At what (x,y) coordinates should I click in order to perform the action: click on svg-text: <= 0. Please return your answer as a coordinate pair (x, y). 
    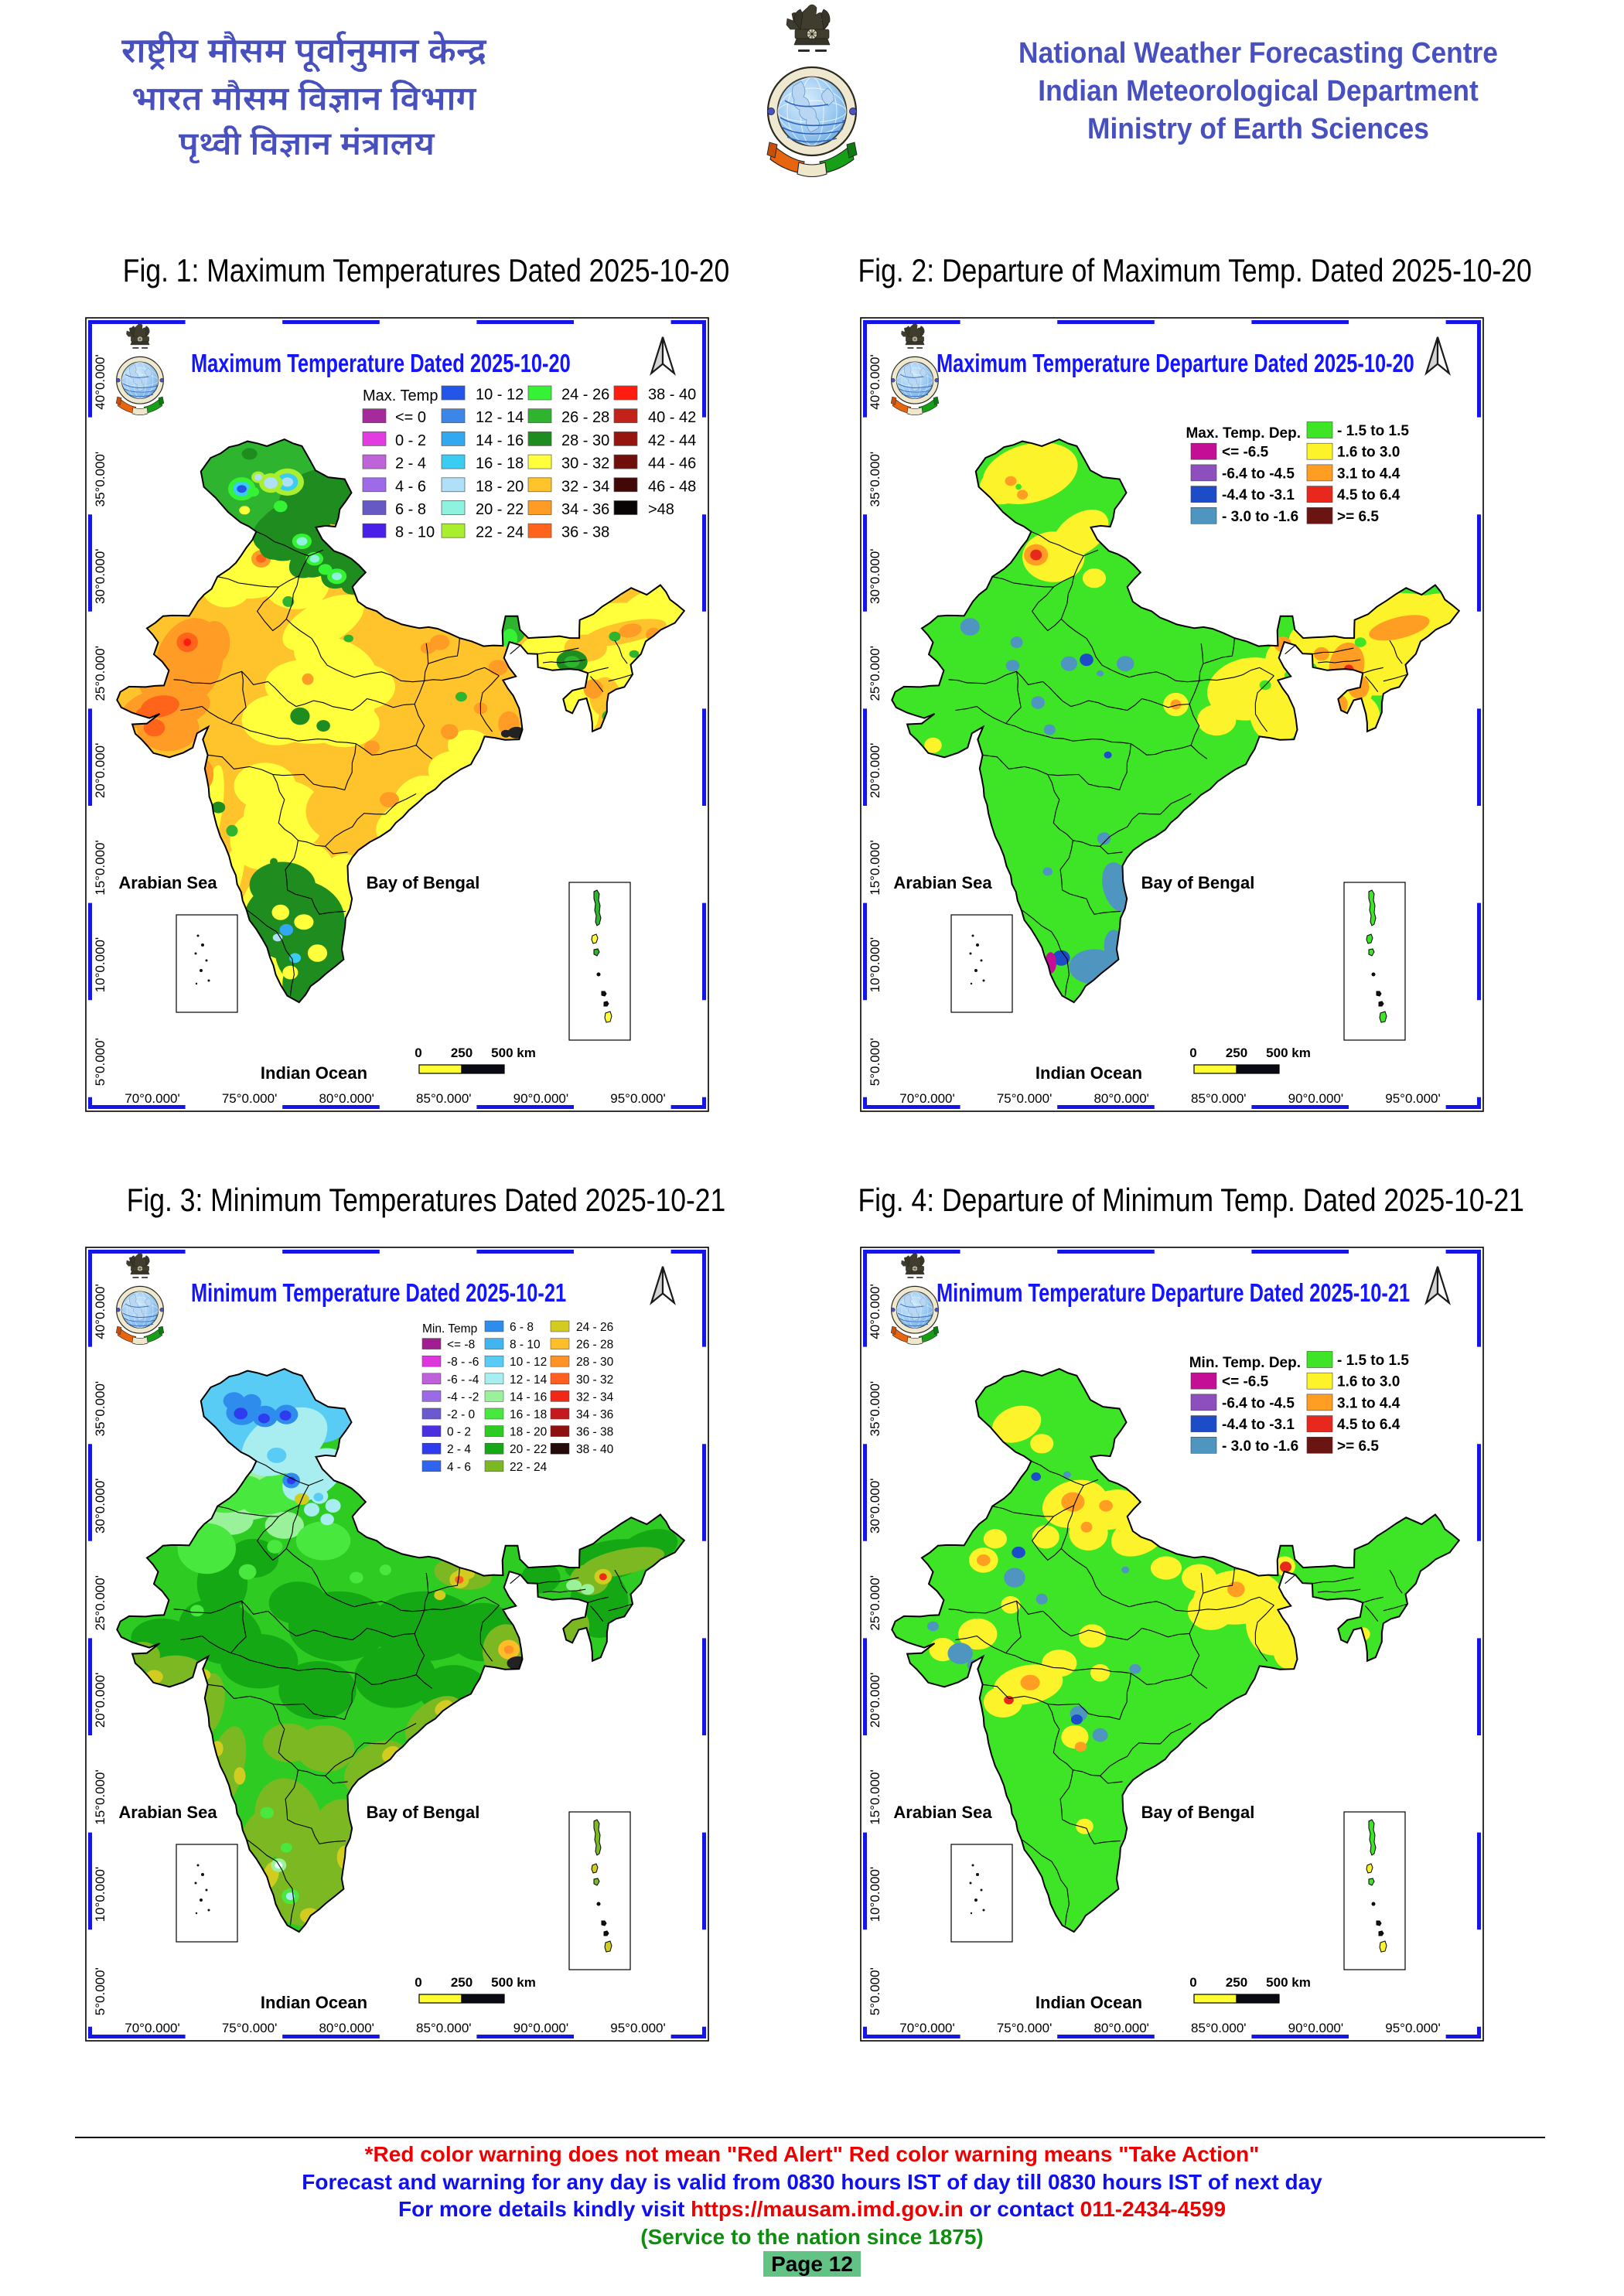
    Looking at the image, I should click on (410, 417).